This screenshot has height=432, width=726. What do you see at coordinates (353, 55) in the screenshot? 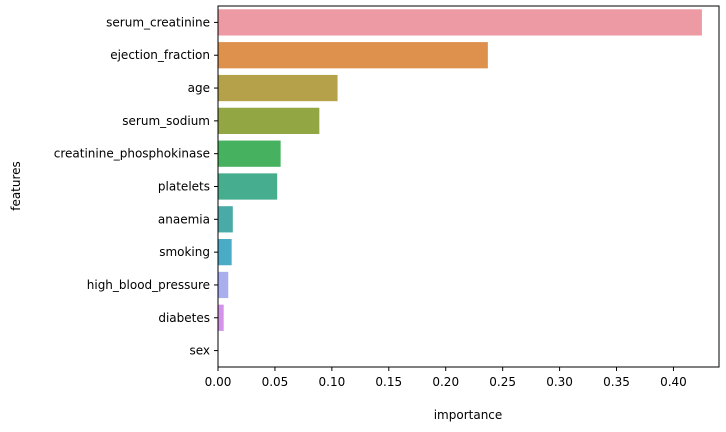
I see `bar-ejection_fraction` at bounding box center [353, 55].